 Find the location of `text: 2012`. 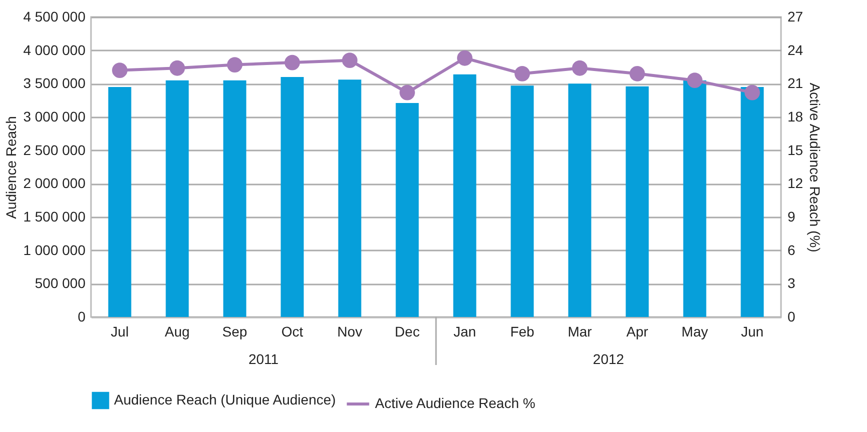

text: 2012 is located at coordinates (608, 359).